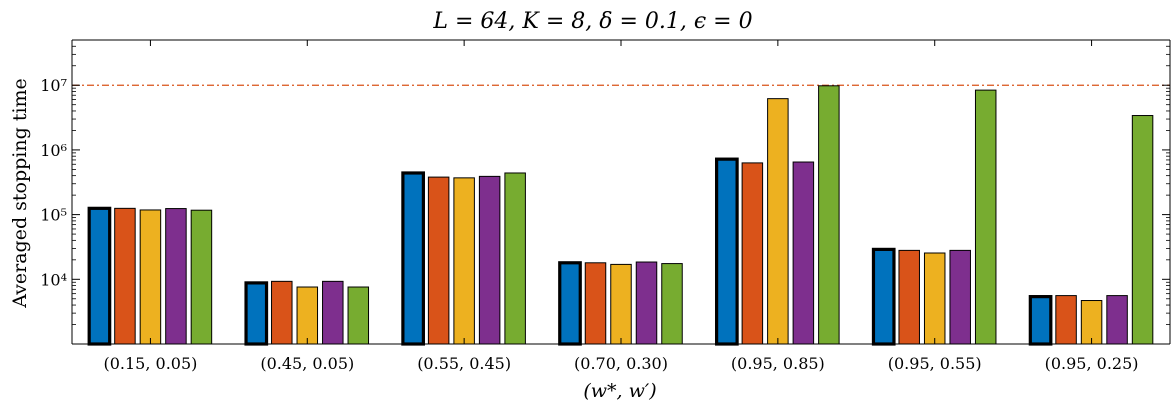  Describe the element at coordinates (53, 150) in the screenshot. I see `y-tick-label: 10⁶` at that location.